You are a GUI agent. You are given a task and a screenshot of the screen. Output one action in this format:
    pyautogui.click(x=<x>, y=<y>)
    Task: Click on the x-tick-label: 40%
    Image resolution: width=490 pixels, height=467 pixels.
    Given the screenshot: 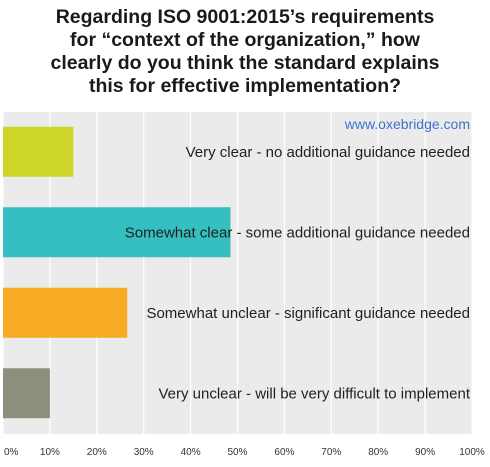 What is the action you would take?
    pyautogui.click(x=191, y=452)
    